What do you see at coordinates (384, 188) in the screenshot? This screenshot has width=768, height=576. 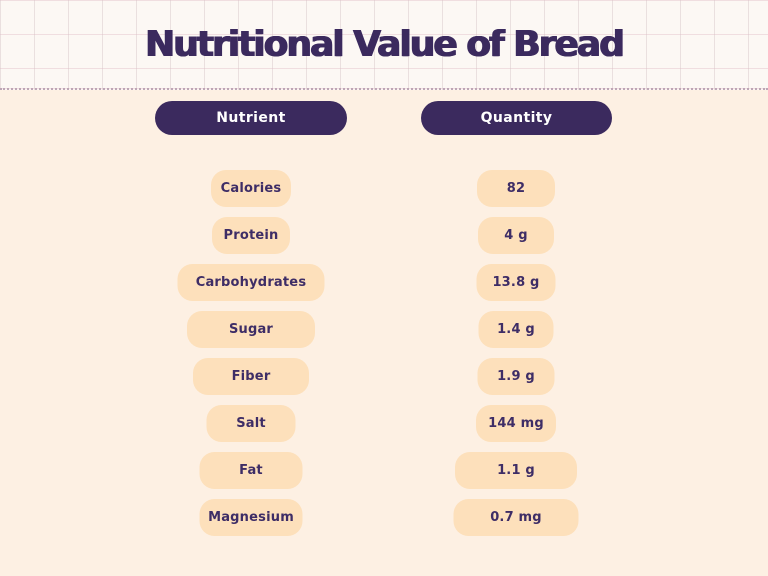 I see `table-row: Calories 82` at bounding box center [384, 188].